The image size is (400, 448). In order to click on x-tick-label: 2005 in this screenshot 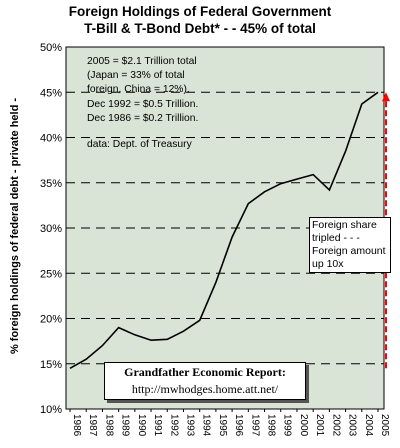, I will do `click(384, 425)`.